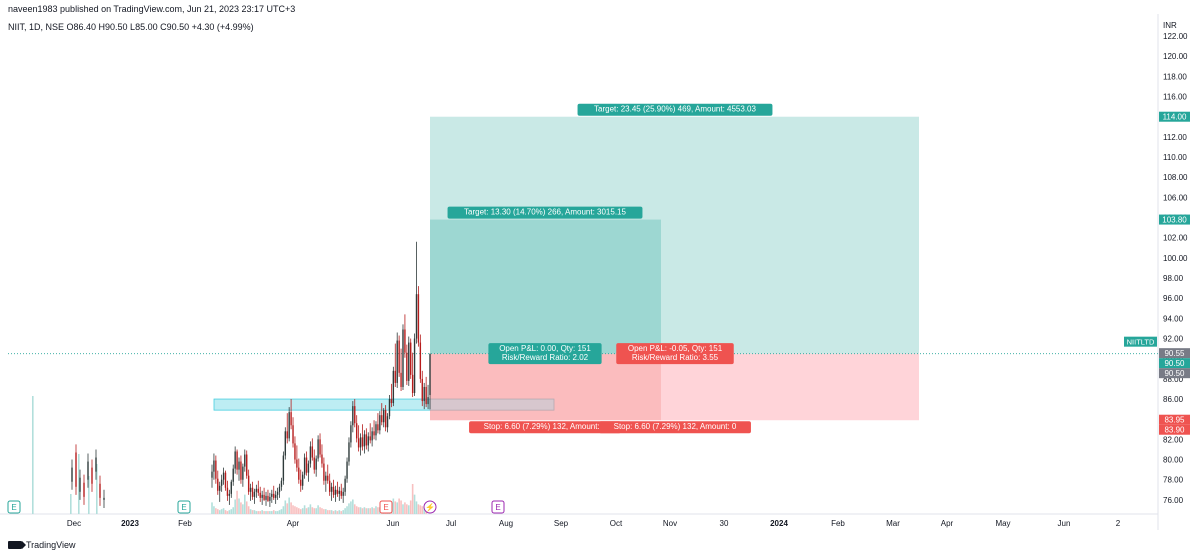 The width and height of the screenshot is (1200, 556). I want to click on time-tick-label: Apr, so click(947, 523).